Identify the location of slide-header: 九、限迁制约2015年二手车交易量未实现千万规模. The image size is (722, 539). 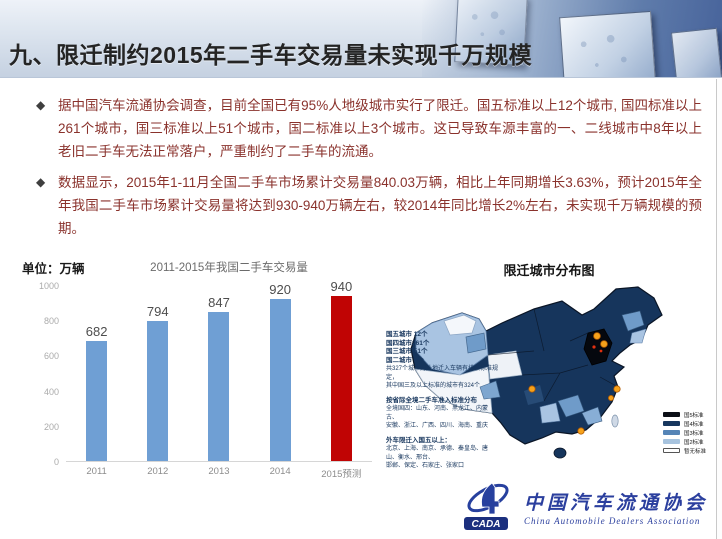
(361, 39).